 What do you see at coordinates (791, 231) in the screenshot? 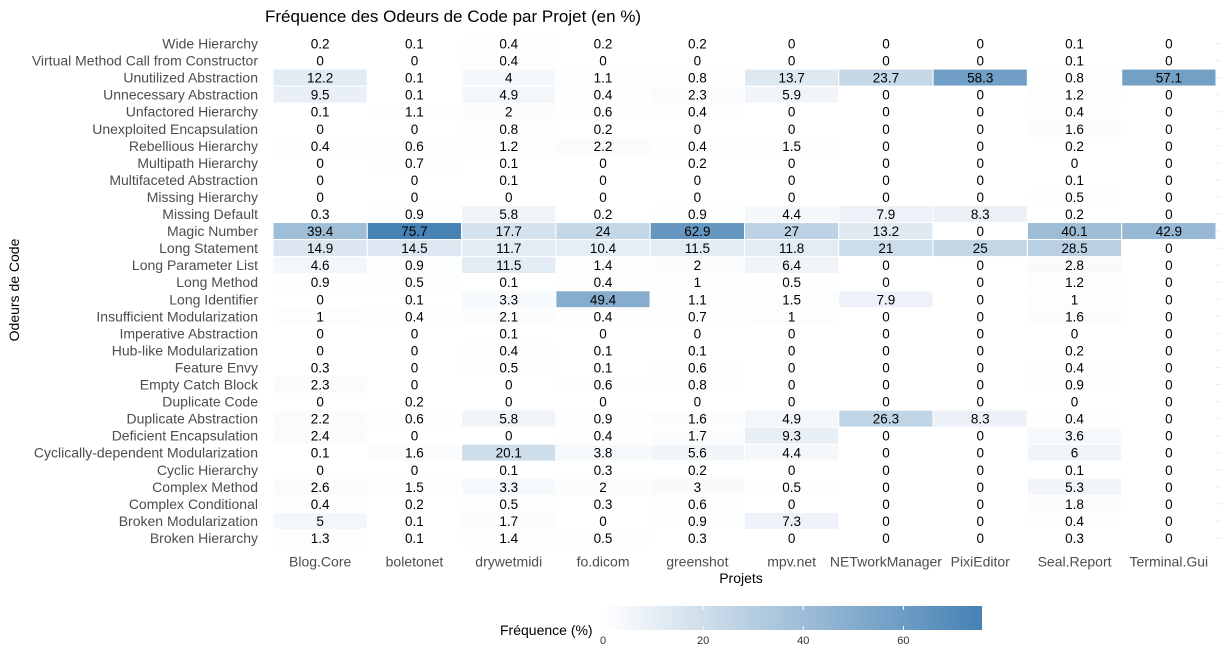
I see `cell-value-label: 27` at bounding box center [791, 231].